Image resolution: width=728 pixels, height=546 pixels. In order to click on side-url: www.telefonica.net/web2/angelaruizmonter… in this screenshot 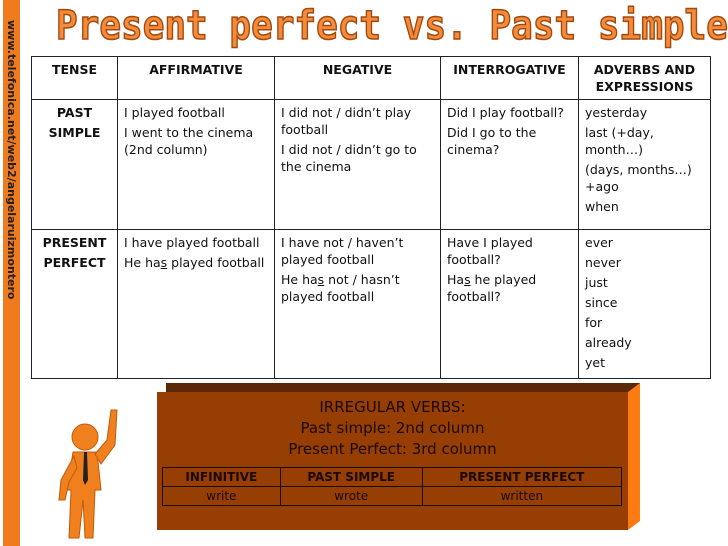, I will do `click(11, 160)`.